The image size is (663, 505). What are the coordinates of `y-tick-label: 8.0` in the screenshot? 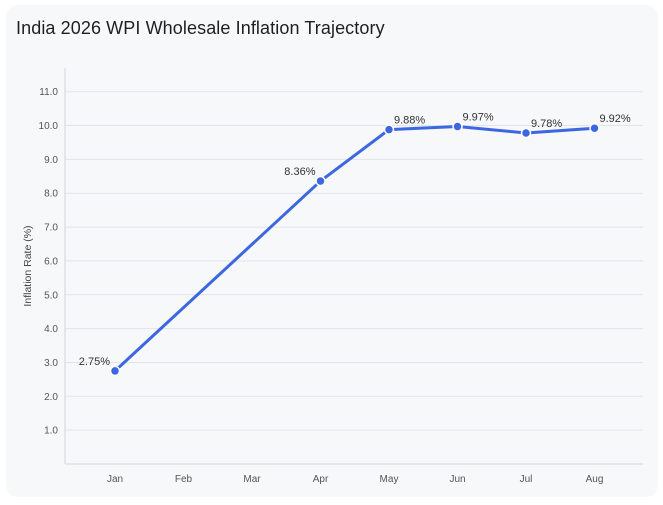 It's located at (51, 194).